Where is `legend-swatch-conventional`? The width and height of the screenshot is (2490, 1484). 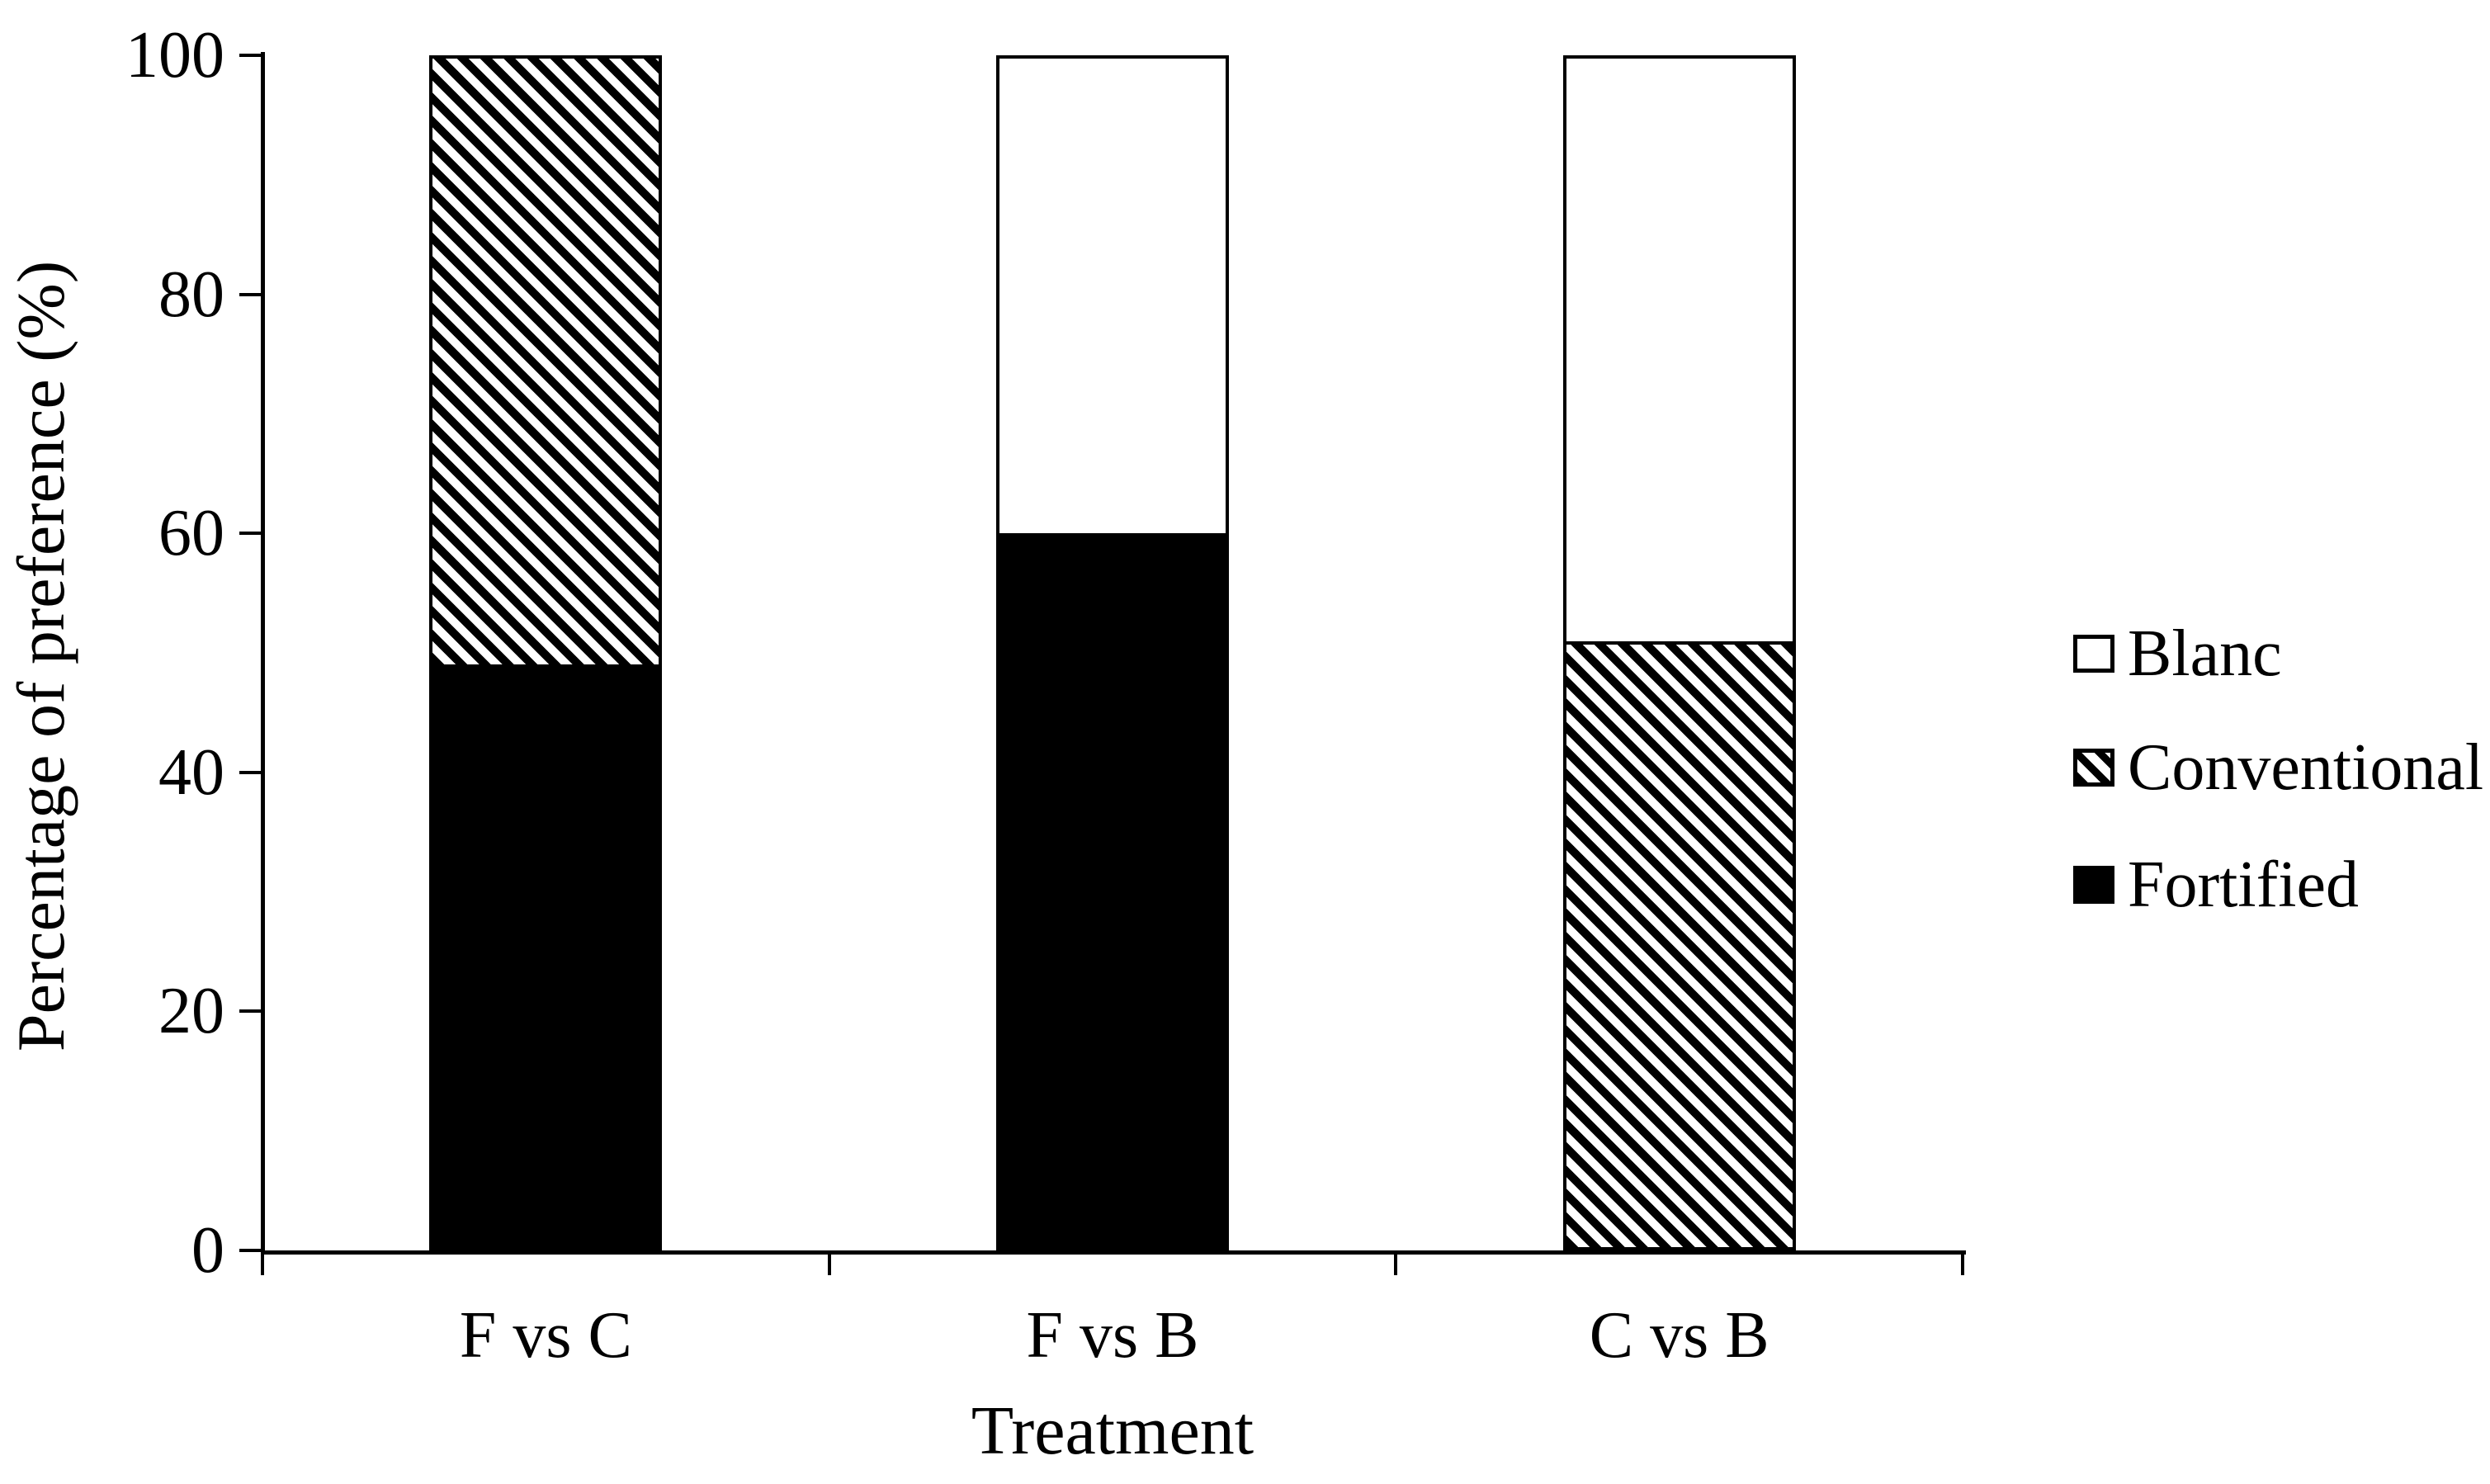
legend-swatch-conventional is located at coordinates (2093, 768).